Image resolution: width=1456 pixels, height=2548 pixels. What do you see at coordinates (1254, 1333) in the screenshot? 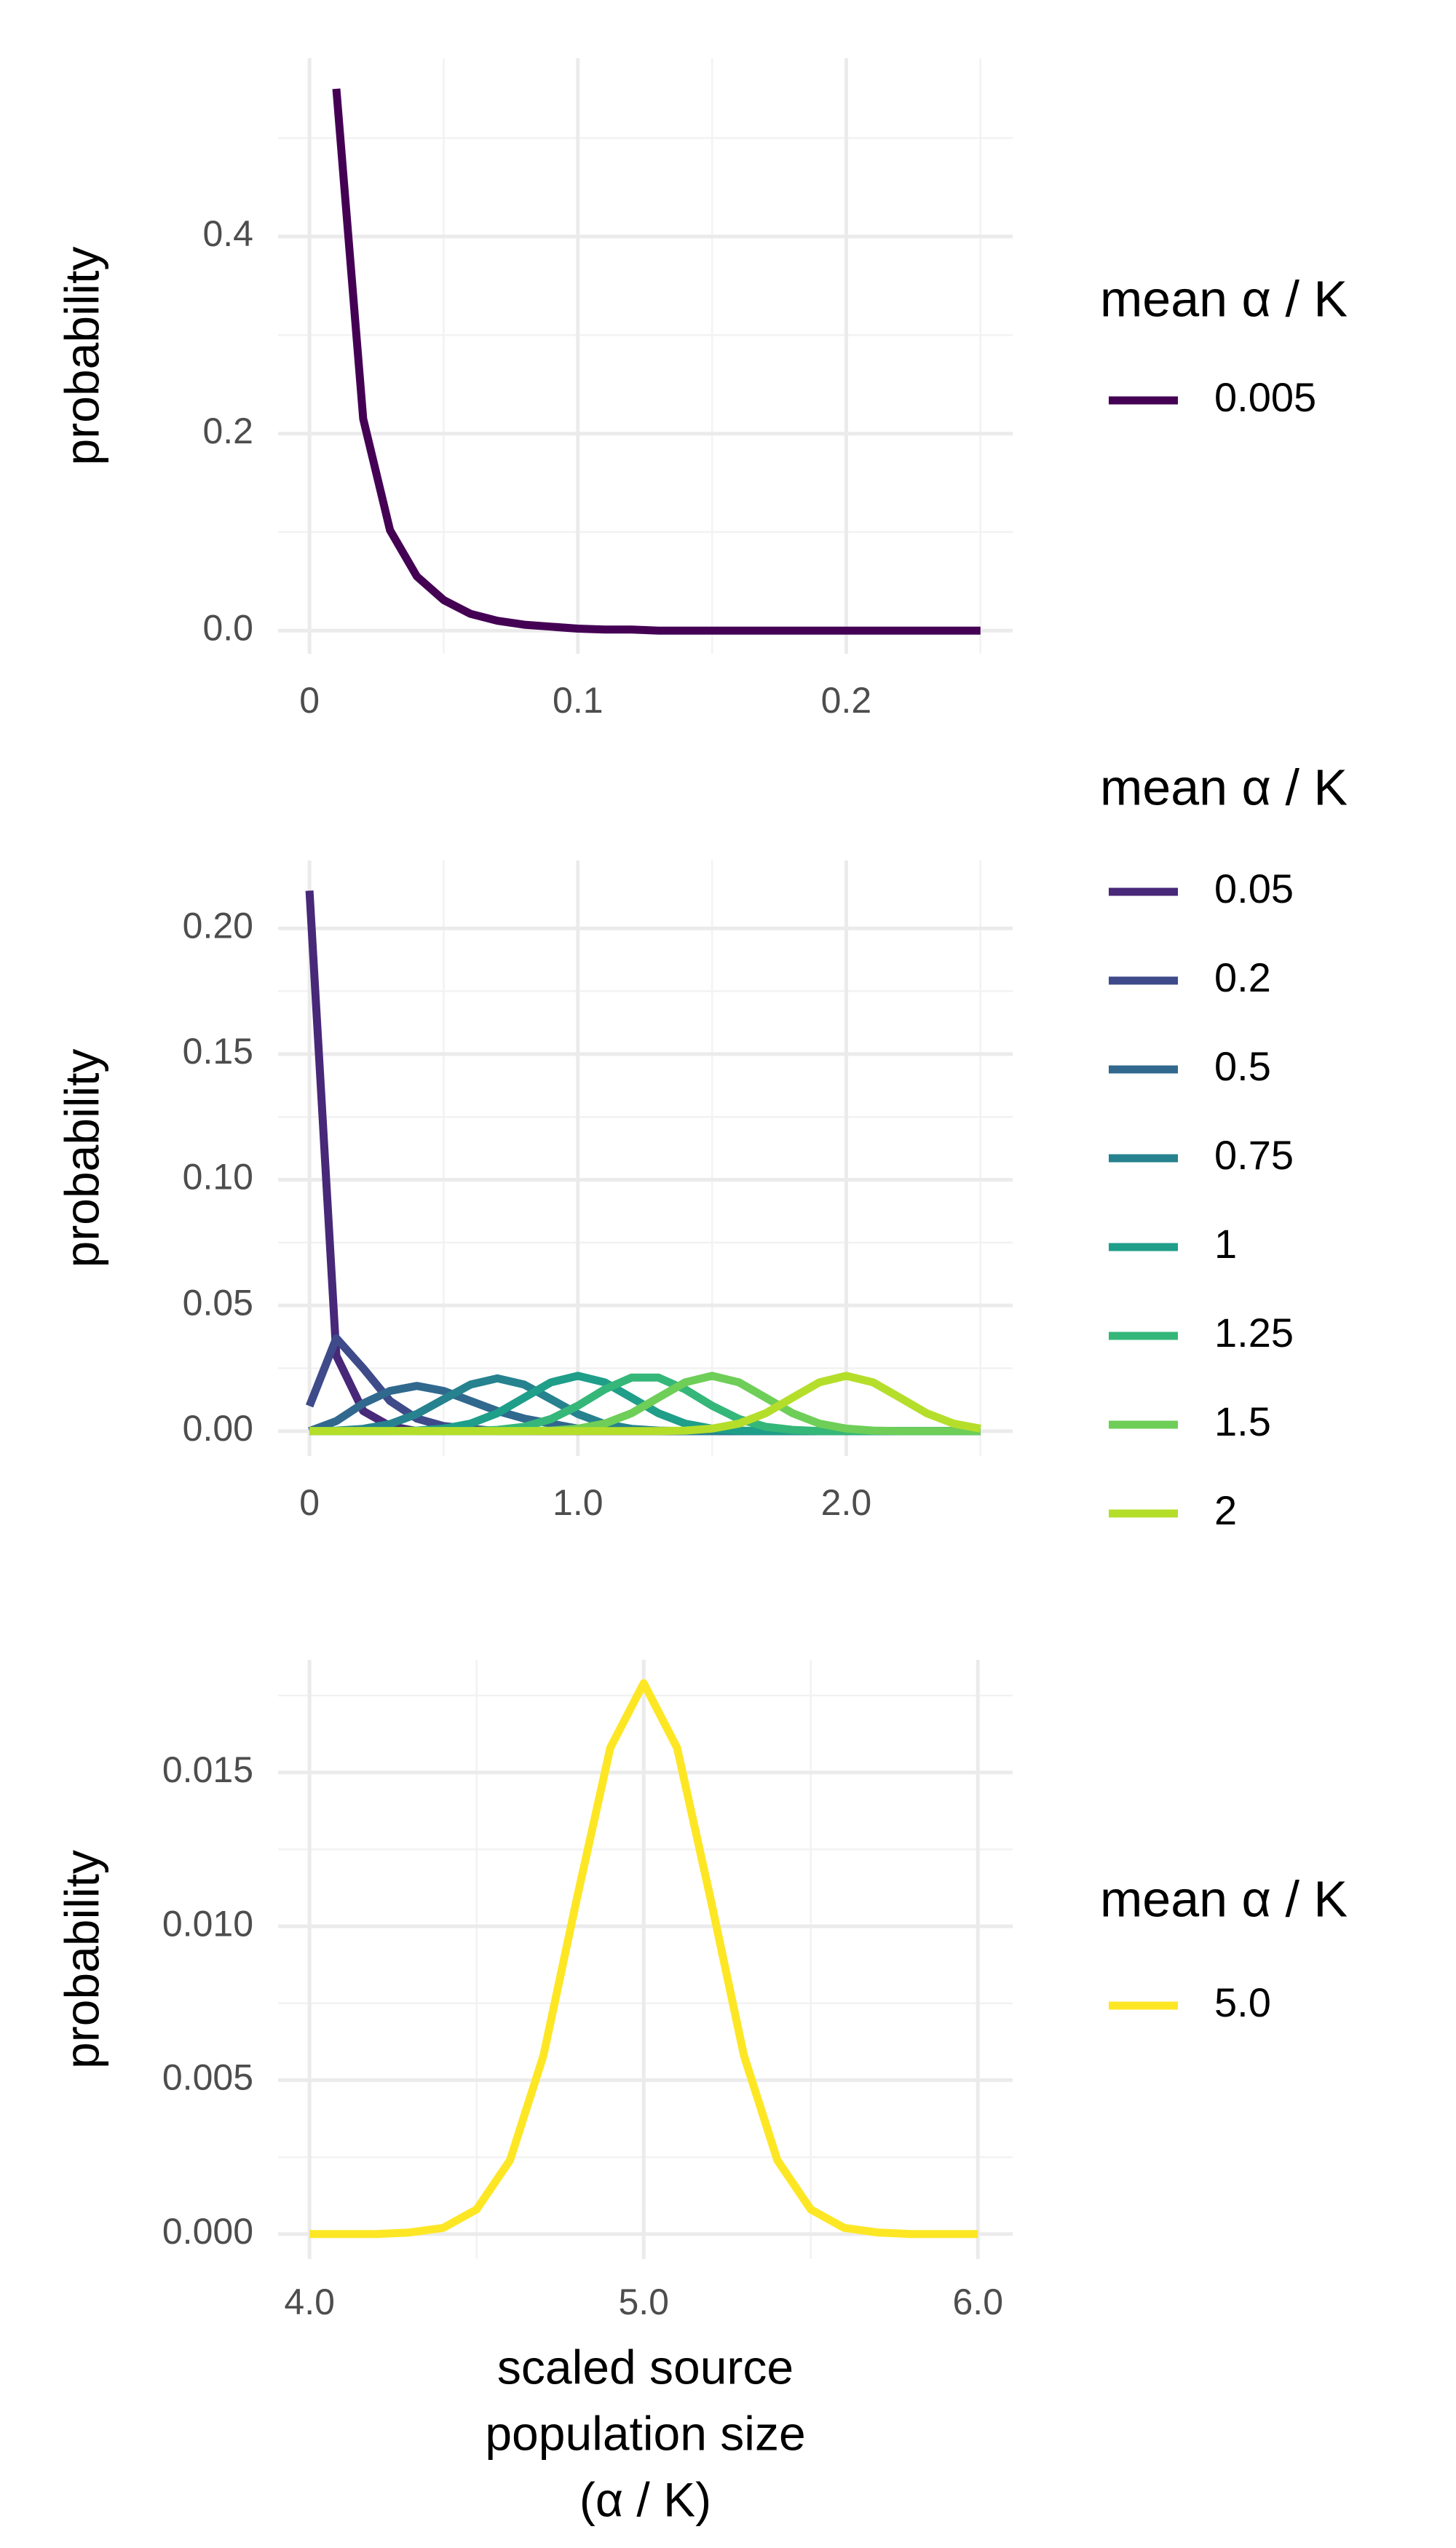
I see `legend-label: 1.25` at bounding box center [1254, 1333].